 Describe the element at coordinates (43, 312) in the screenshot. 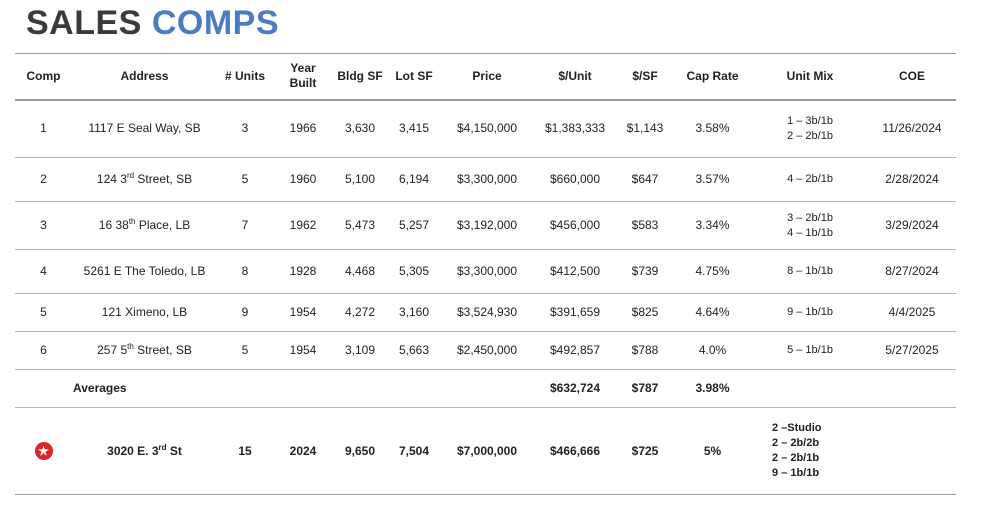

I see `comp-number-cell: 5` at that location.